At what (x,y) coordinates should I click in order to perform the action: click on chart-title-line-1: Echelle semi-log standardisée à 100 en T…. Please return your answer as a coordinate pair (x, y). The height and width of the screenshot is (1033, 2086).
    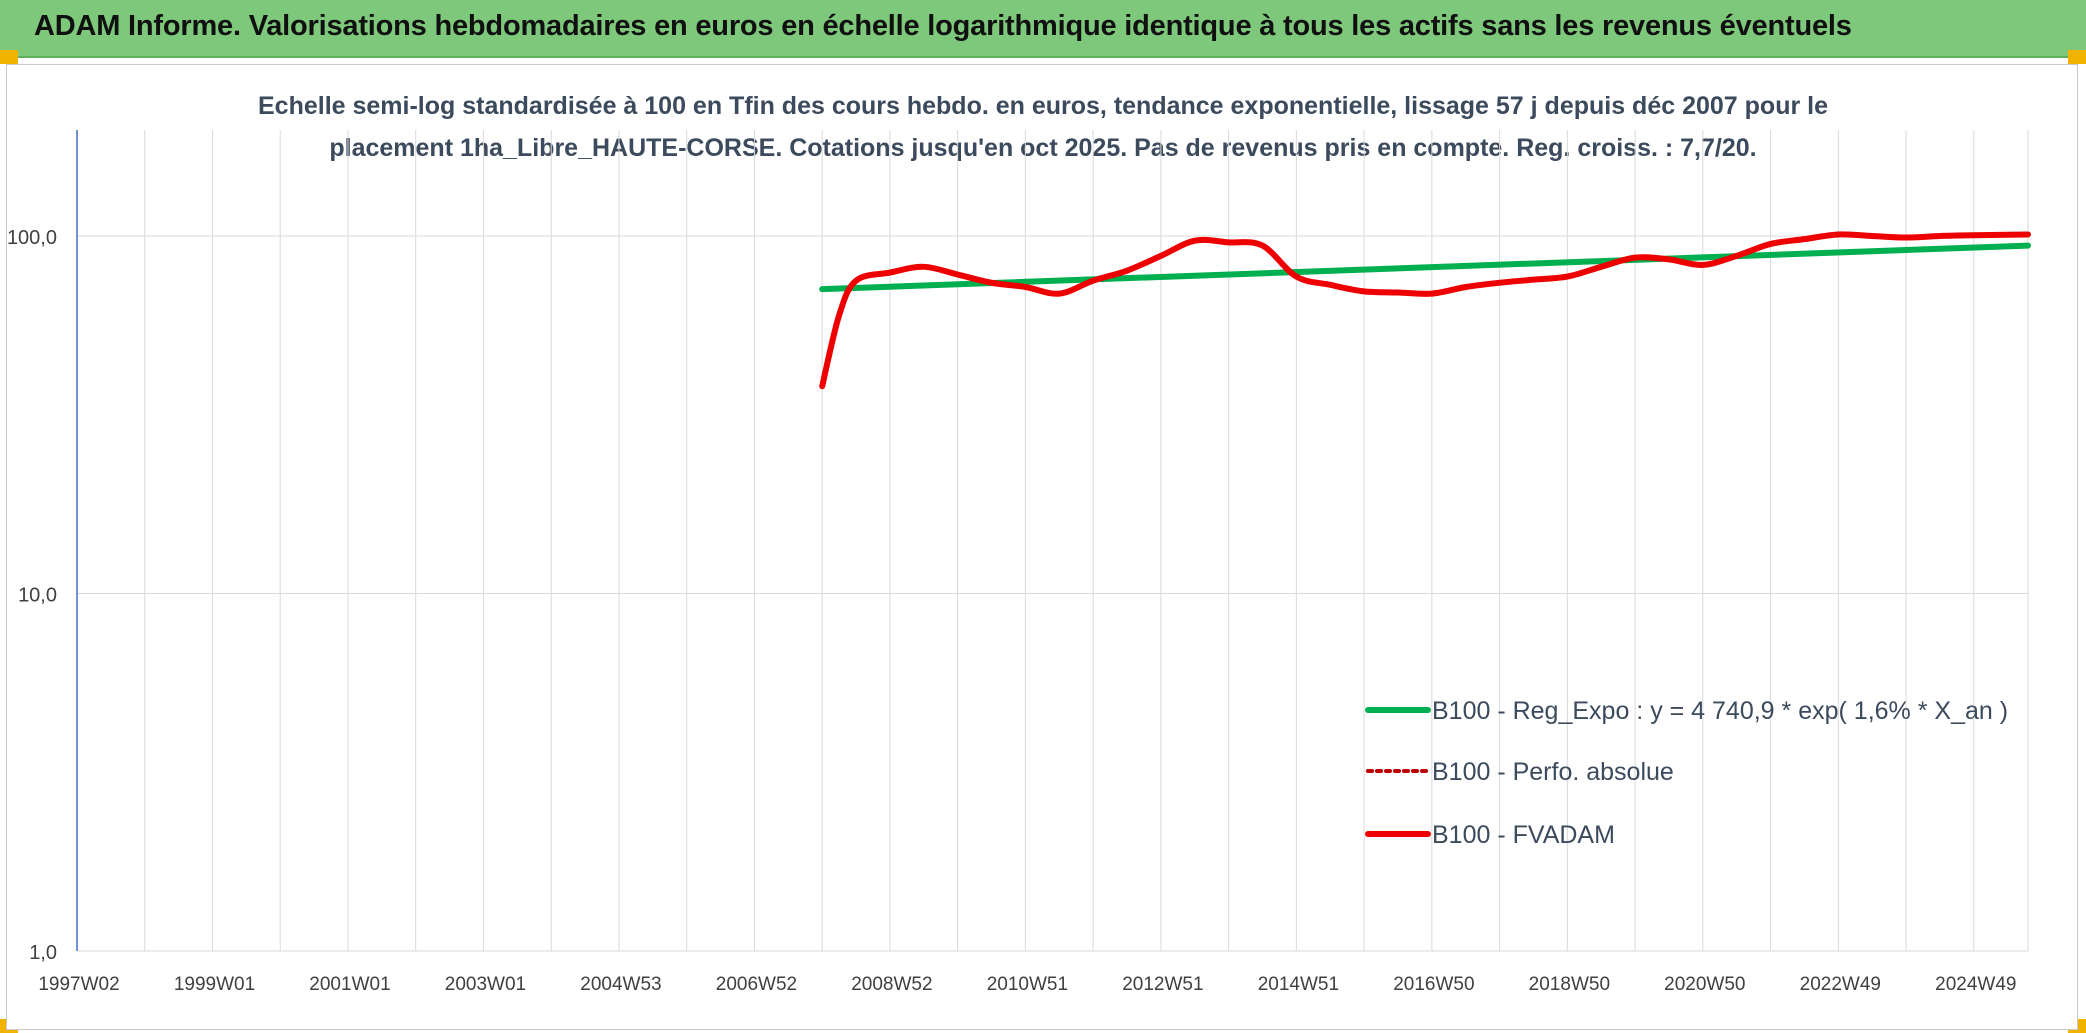
    Looking at the image, I should click on (1043, 106).